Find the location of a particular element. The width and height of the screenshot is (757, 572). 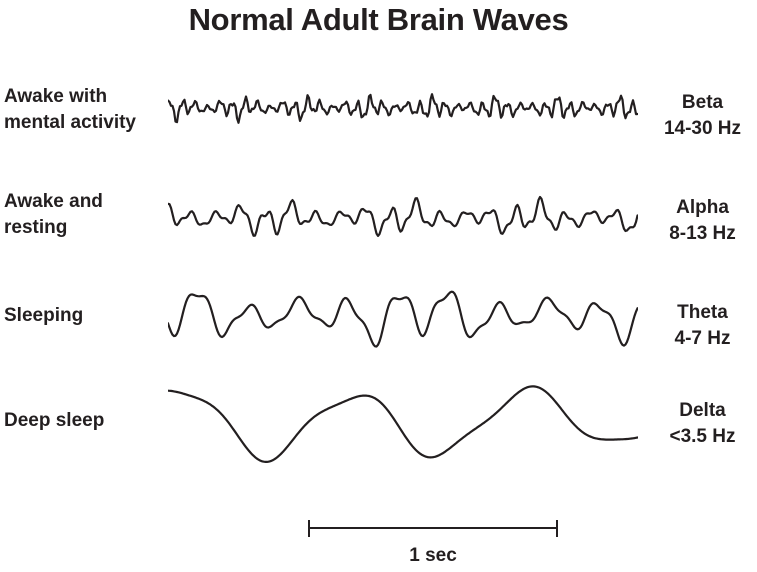

band-label-beta: Beta 14-30 Hz is located at coordinates (702, 116).